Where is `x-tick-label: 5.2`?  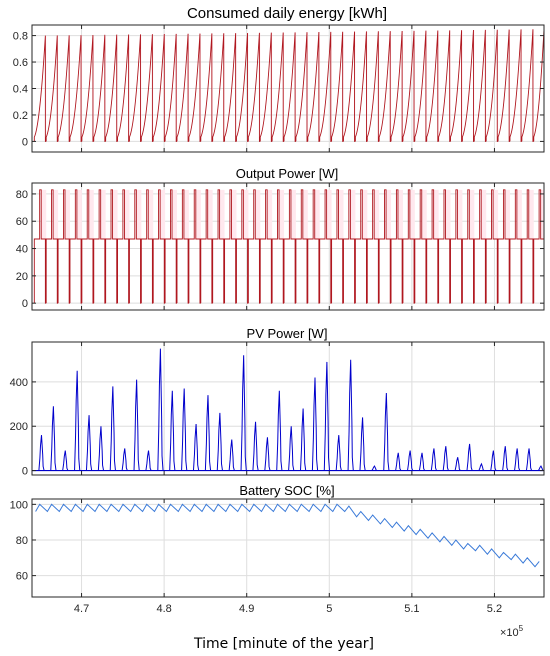
x-tick-label: 5.2 is located at coordinates (494, 609).